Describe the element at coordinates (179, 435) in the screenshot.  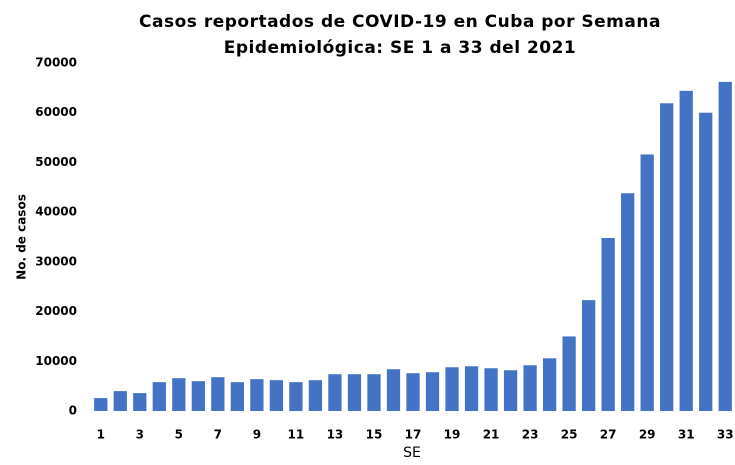
I see `x-tick-label: 5` at that location.